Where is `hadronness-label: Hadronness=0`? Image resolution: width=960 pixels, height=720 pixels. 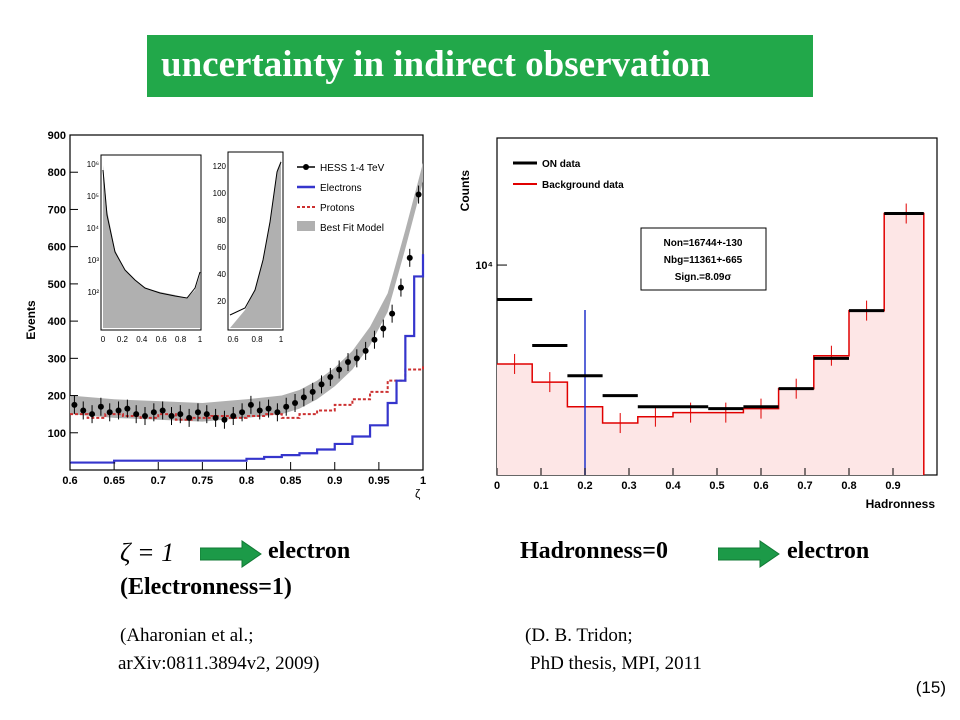
hadronness-label: Hadronness=0 is located at coordinates (594, 551).